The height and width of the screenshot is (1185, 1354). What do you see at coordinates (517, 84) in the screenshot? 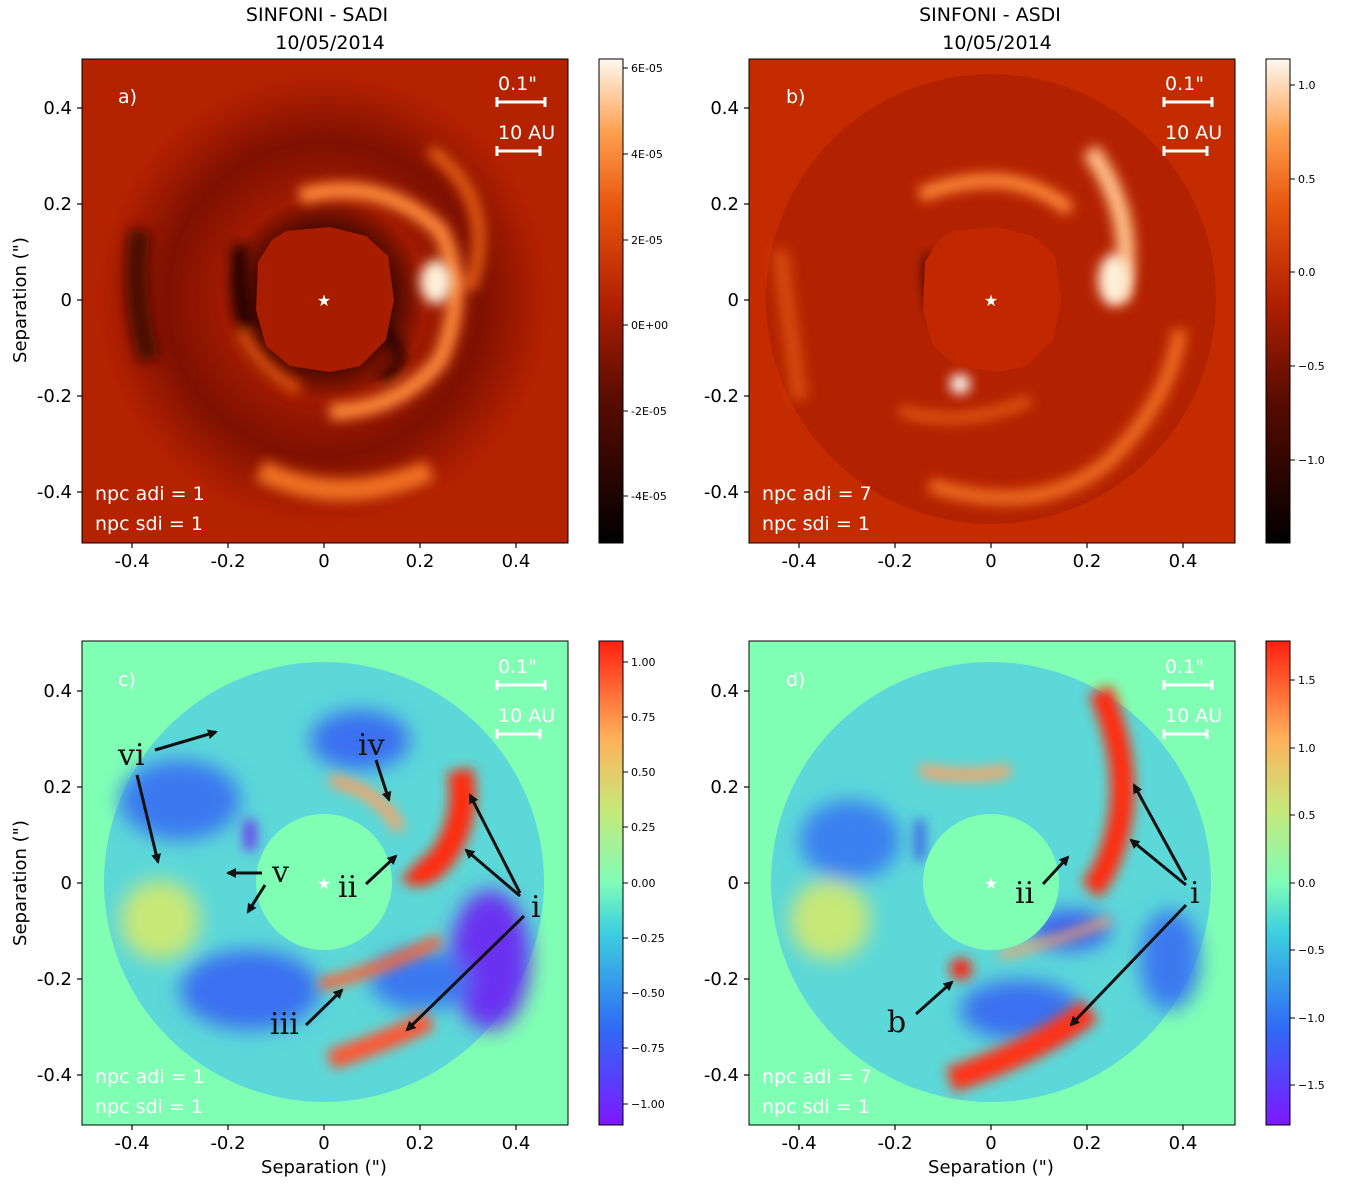
I see `panel-a-scalebar-1-label: 0.1"` at bounding box center [517, 84].